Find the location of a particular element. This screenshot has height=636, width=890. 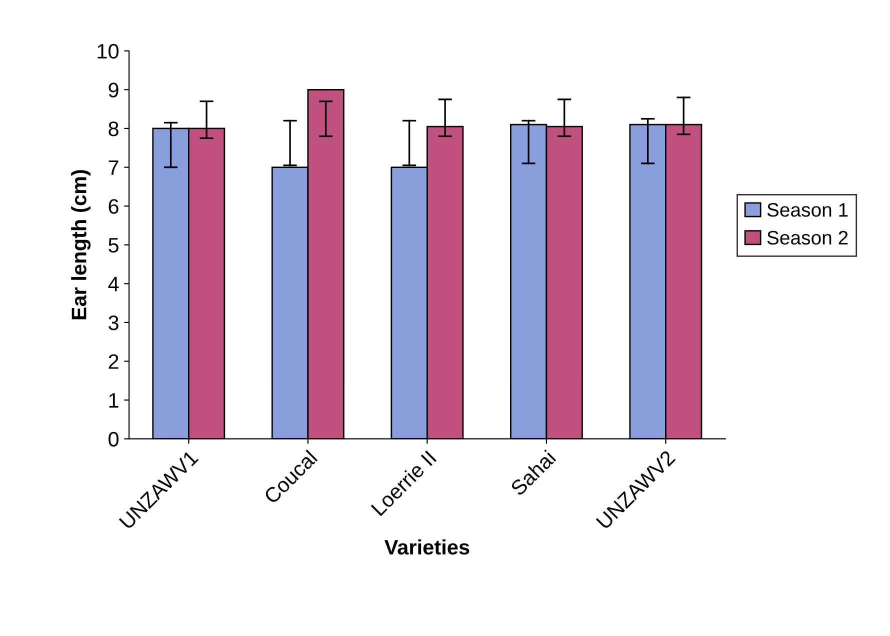

legend-label: Season 1 is located at coordinates (807, 209).